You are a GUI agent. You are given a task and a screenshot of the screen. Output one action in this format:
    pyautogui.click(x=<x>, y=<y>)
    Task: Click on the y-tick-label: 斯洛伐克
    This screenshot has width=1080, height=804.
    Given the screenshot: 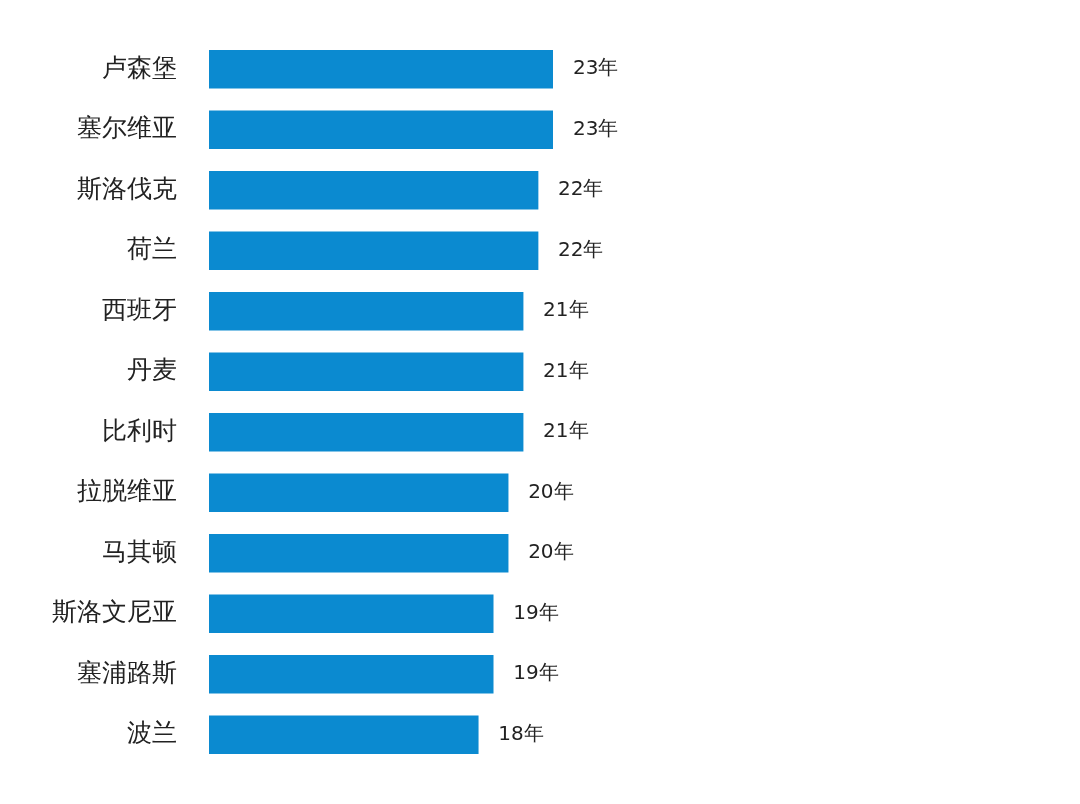 What is the action you would take?
    pyautogui.click(x=127, y=188)
    